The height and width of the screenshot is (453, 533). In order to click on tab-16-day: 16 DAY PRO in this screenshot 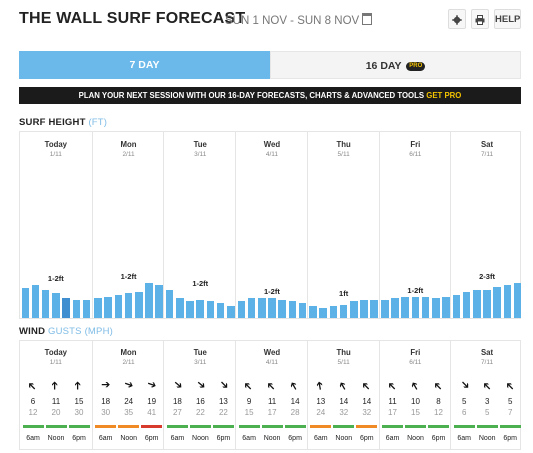, I will do `click(395, 65)`.